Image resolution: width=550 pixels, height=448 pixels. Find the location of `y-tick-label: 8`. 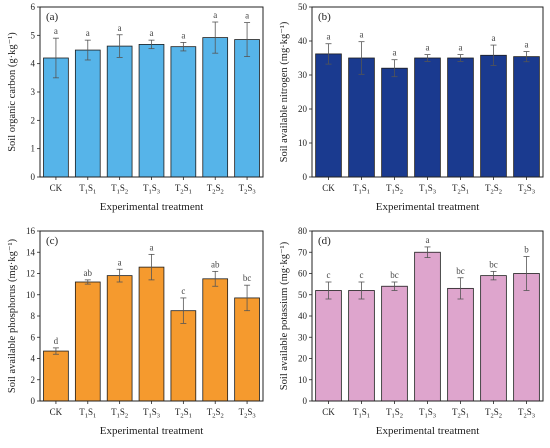

y-tick-label: 8 is located at coordinates (33, 316).